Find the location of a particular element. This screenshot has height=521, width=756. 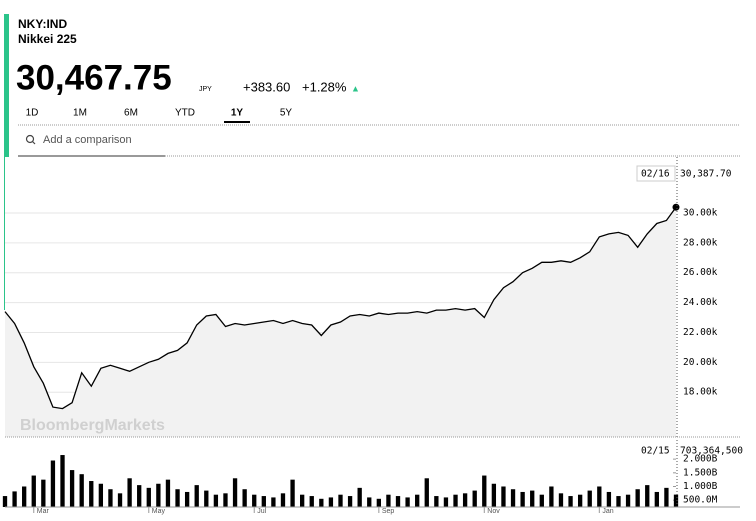

y-tick-label: 26.00k is located at coordinates (700, 272).